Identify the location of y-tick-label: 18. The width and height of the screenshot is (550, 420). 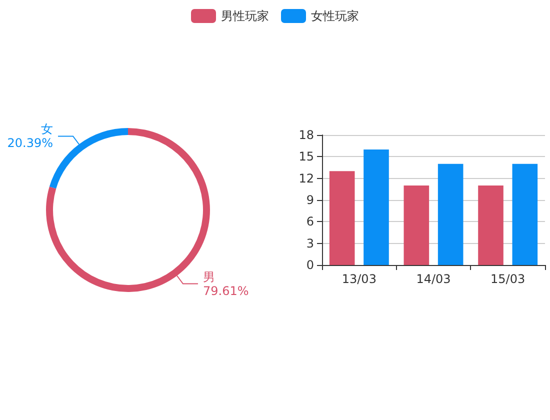
(306, 135).